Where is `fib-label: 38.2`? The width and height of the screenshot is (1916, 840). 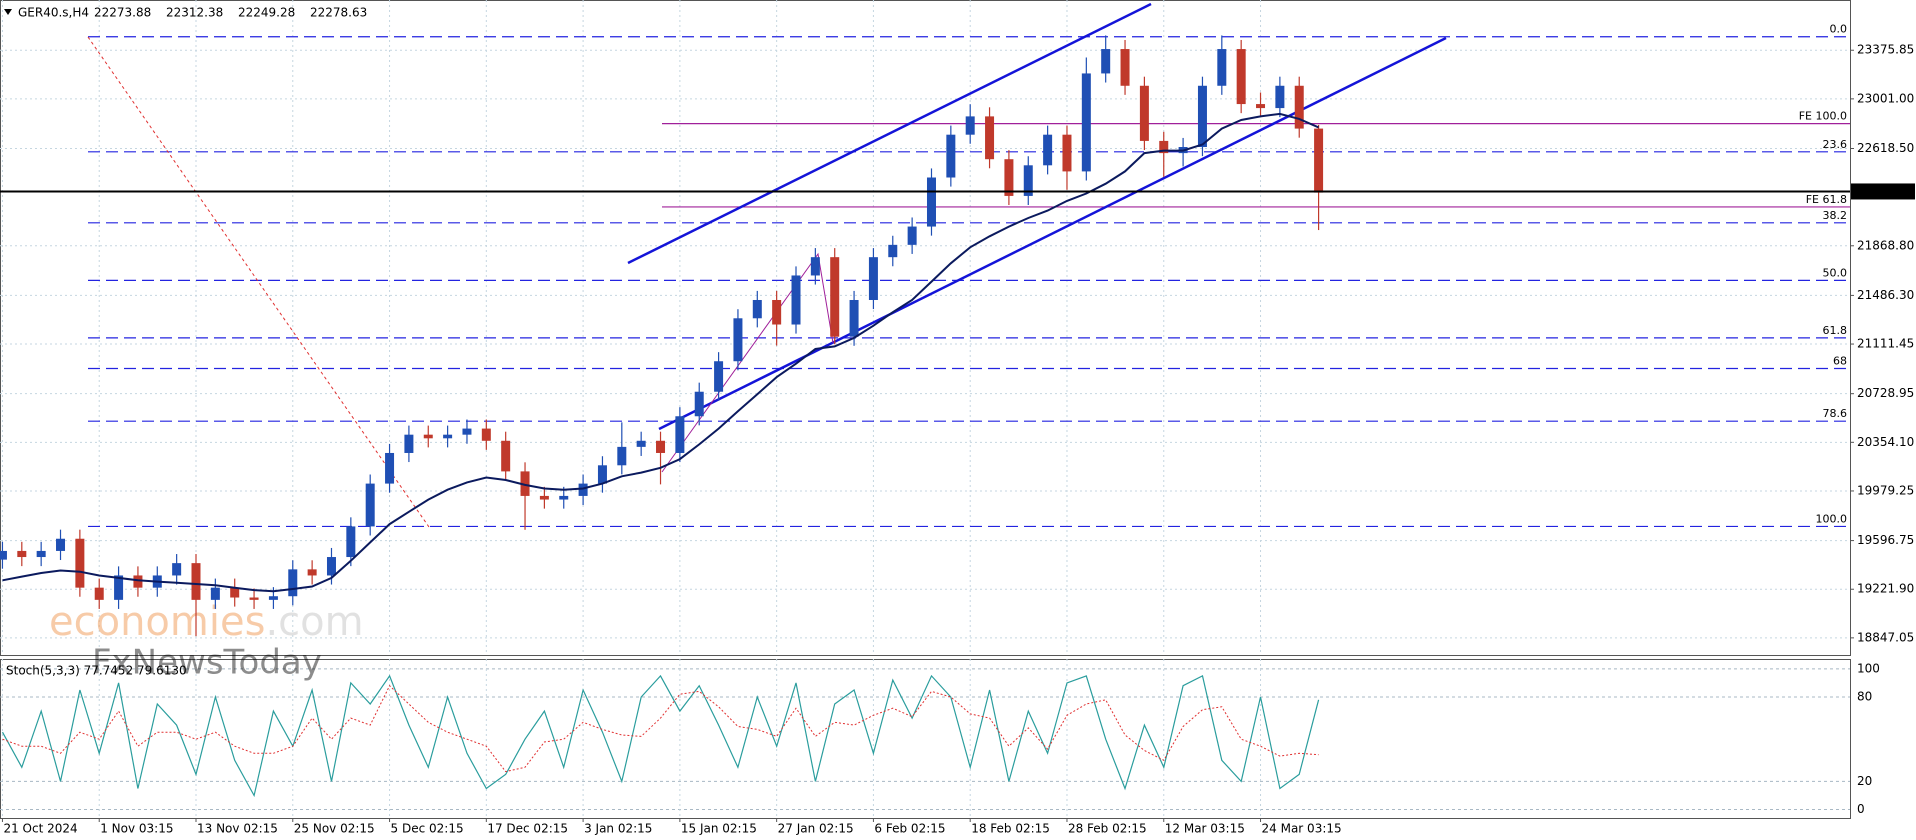 fib-label: 38.2 is located at coordinates (1835, 215).